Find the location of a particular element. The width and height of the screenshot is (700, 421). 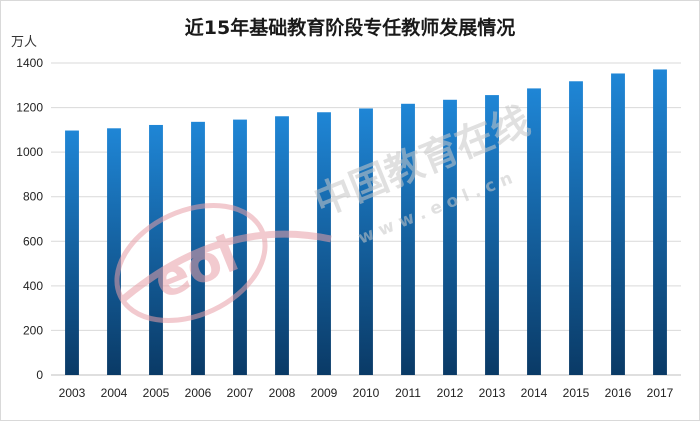

bar-2008 is located at coordinates (282, 246).